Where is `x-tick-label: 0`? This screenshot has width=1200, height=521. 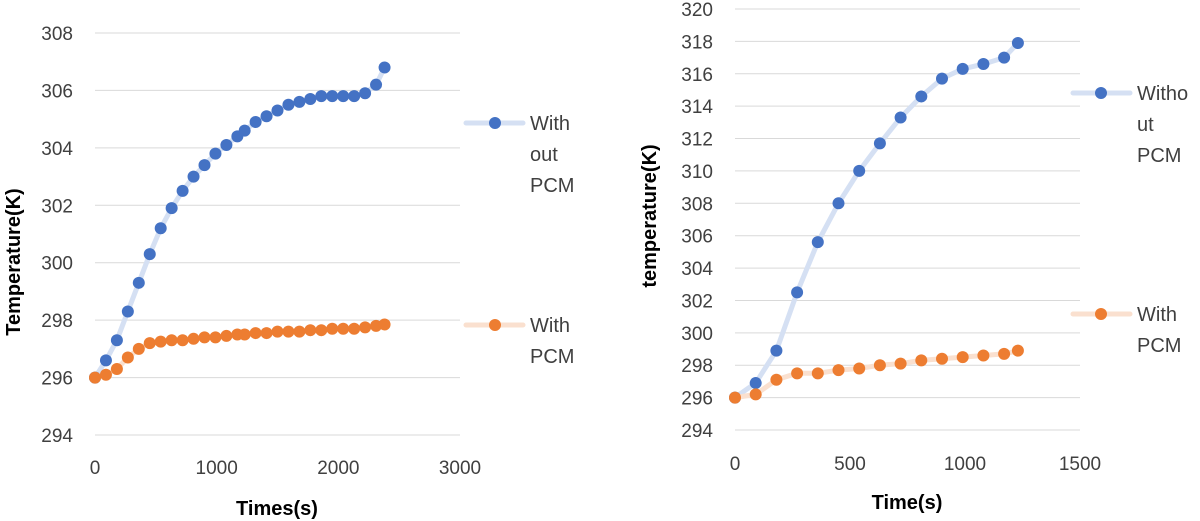 x-tick-label: 0 is located at coordinates (95, 468).